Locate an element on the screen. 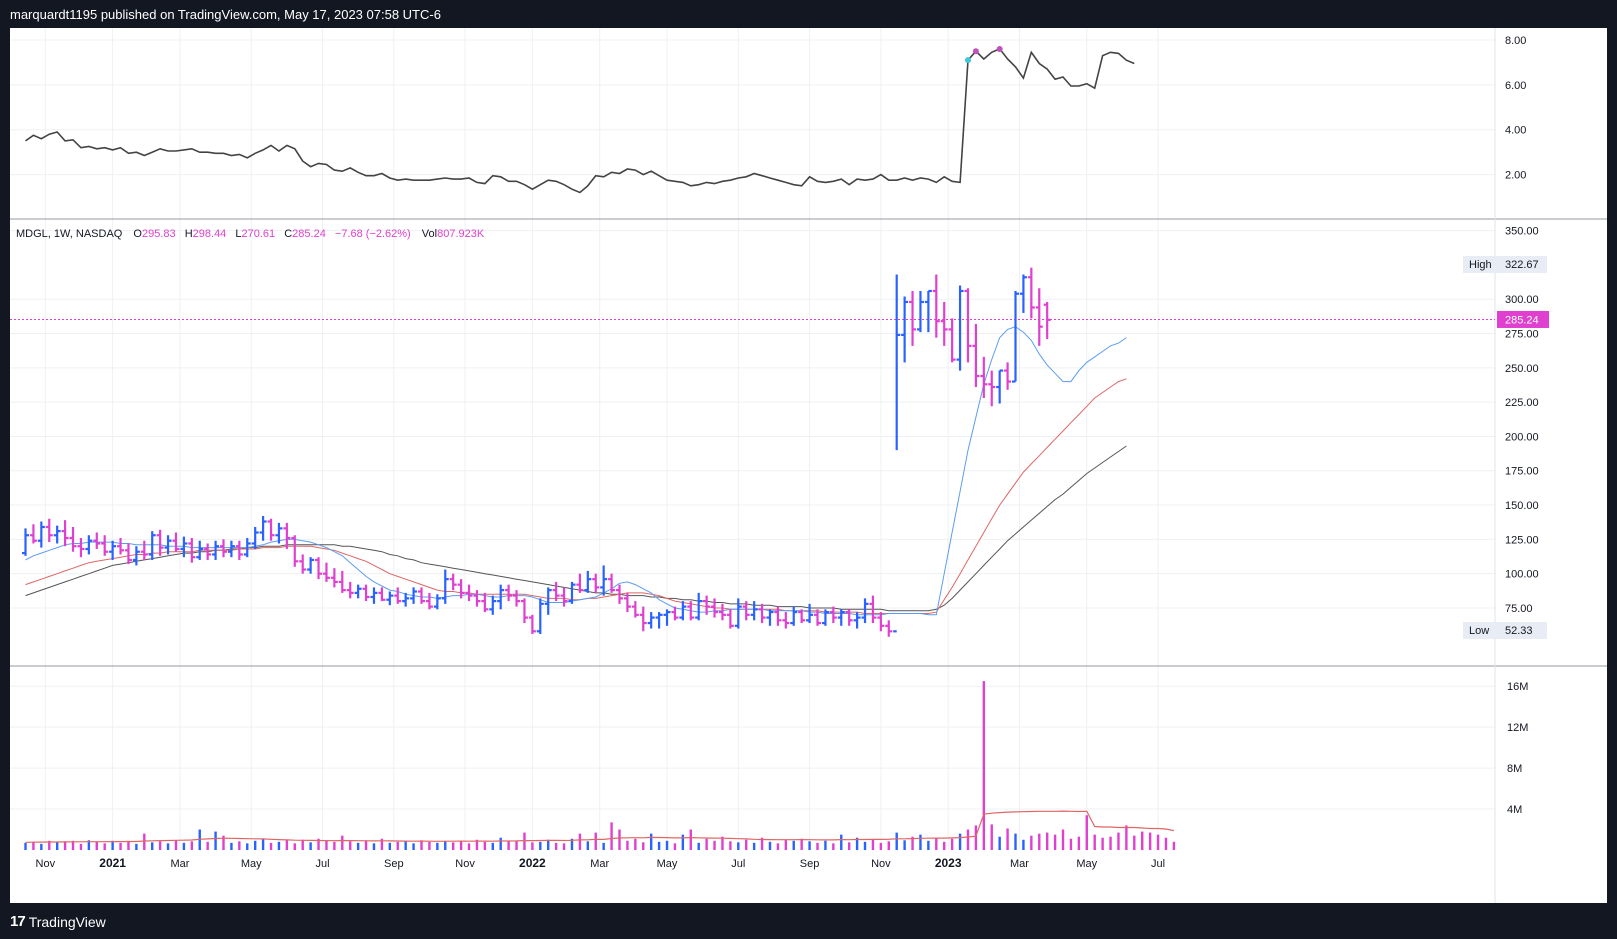 The height and width of the screenshot is (939, 1617). indicator-pane is located at coordinates (580, 119).